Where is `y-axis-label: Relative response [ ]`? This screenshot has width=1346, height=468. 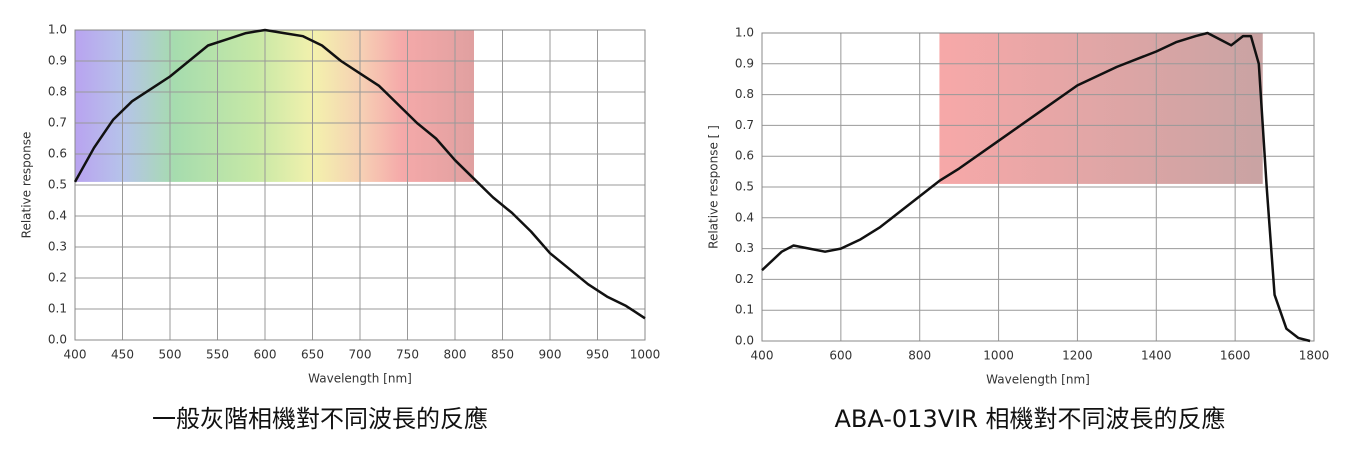 y-axis-label: Relative response [ ] is located at coordinates (714, 187).